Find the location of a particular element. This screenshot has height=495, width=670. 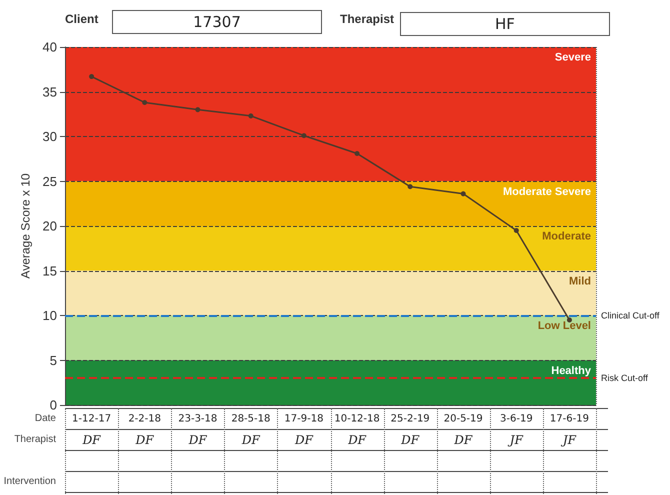

x-tick-label: 10-12-18 is located at coordinates (357, 419).